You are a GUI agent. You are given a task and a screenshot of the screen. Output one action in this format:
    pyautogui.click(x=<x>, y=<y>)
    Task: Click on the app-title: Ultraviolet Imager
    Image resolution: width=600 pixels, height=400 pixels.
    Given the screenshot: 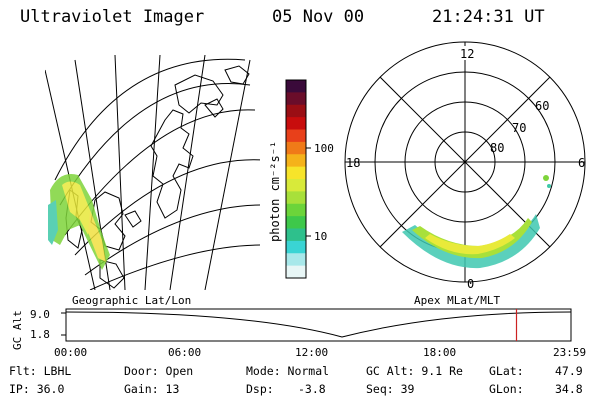 What is the action you would take?
    pyautogui.click(x=112, y=17)
    